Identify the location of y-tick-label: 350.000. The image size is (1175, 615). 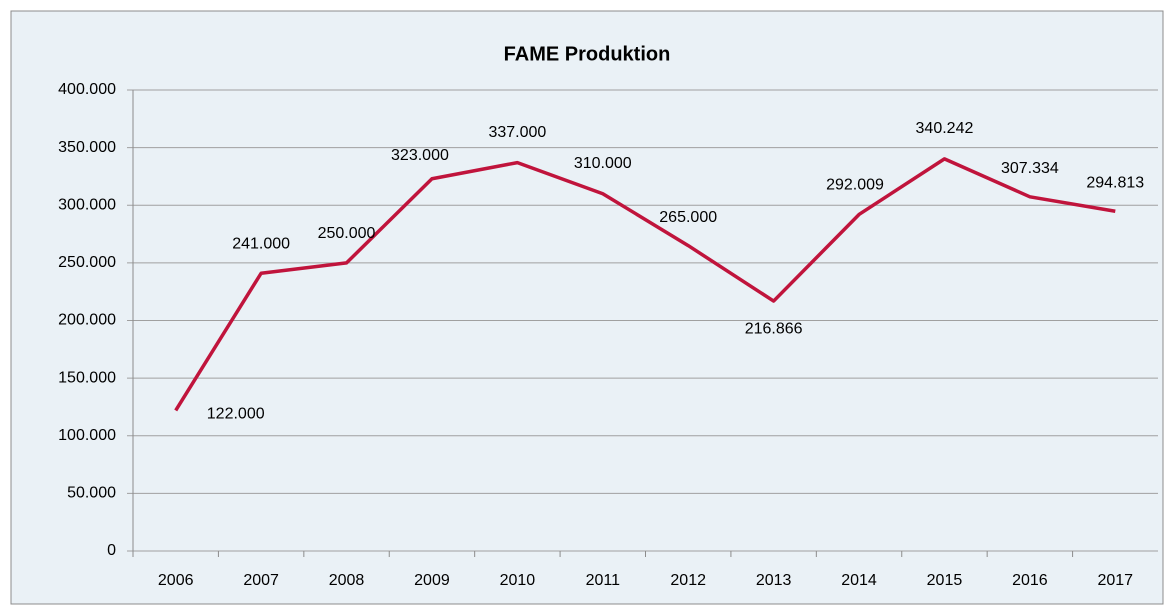
(87, 147).